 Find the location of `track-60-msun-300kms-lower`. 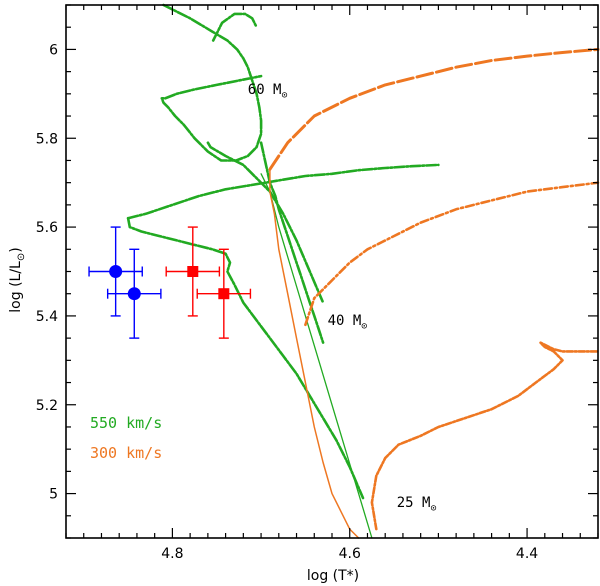

track-60-msun-300kms-lower is located at coordinates (314, 353).